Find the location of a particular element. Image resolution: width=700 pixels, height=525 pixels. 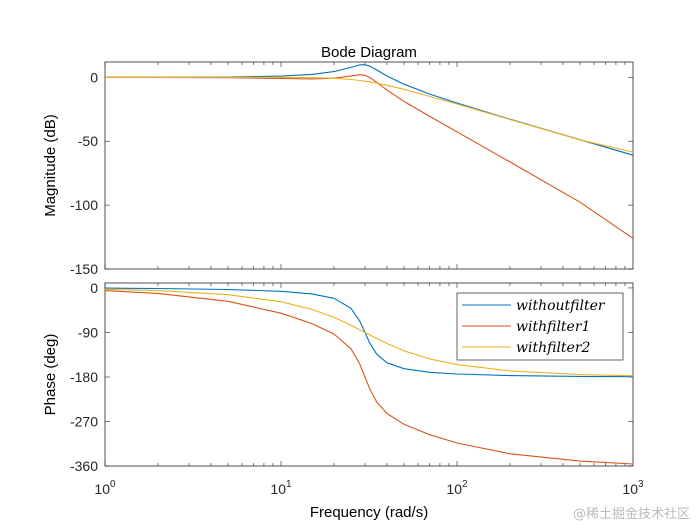

watermark: @稀土掘金技术社区 is located at coordinates (631, 514).